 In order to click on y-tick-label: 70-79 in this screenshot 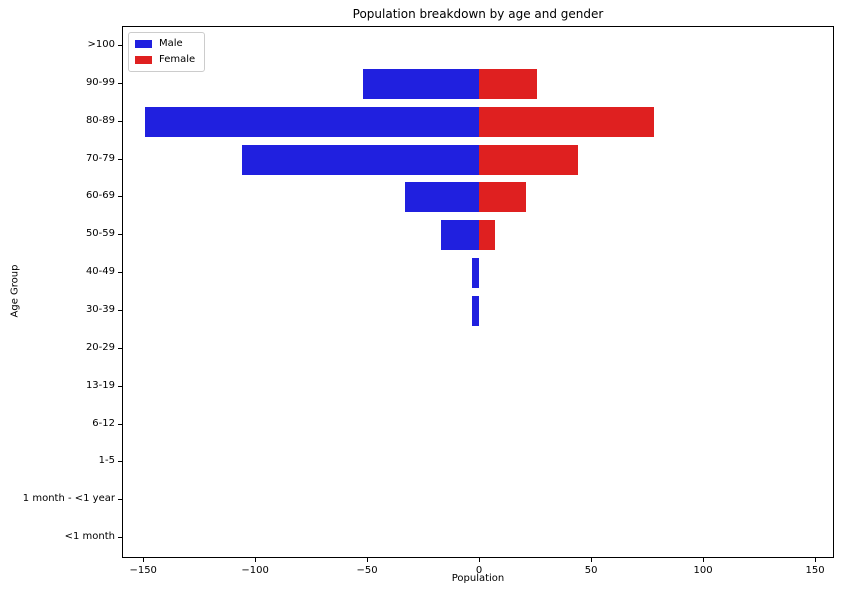, I will do `click(100, 158)`.